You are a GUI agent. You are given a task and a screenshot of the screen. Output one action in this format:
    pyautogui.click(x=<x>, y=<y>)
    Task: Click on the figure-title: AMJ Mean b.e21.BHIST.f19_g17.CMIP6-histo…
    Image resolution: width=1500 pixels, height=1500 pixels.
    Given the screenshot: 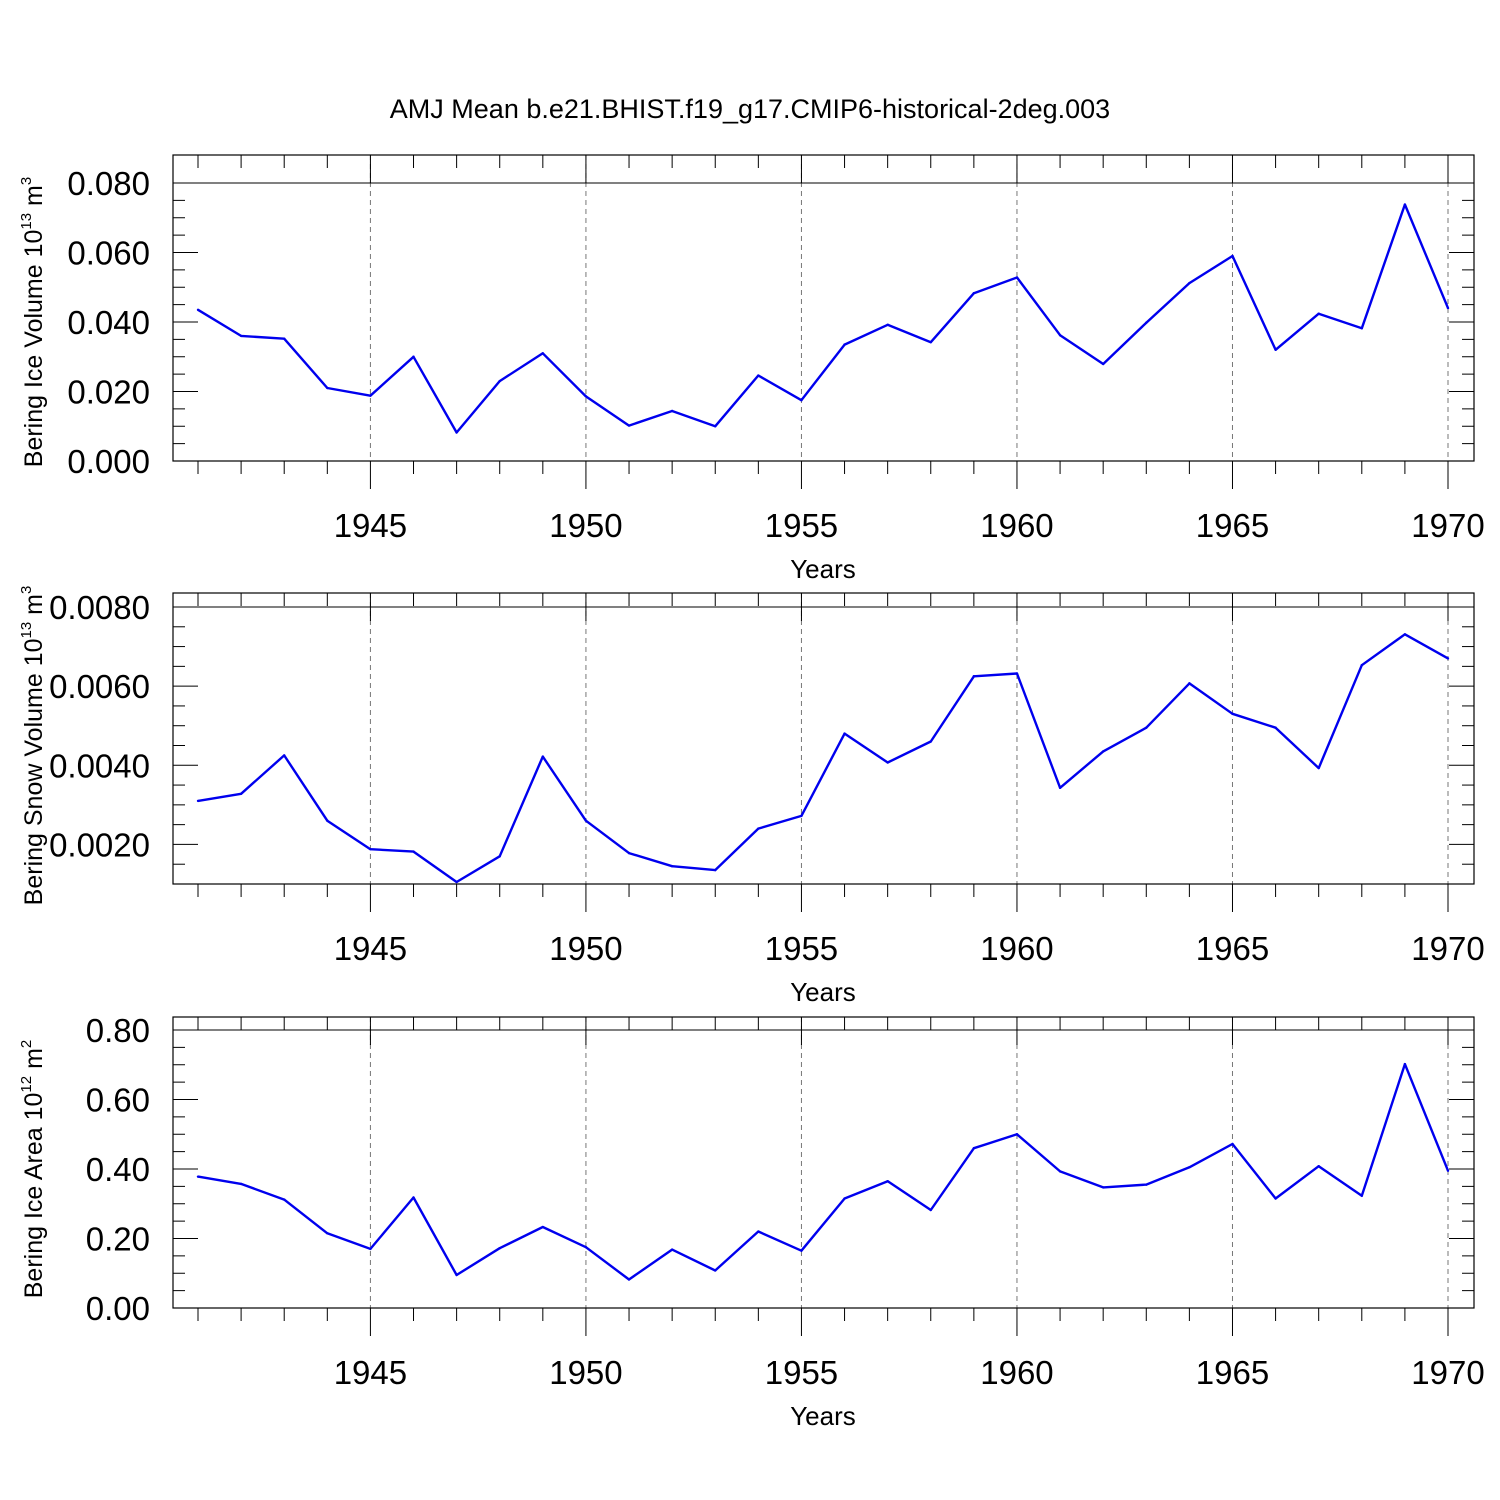 What is the action you would take?
    pyautogui.click(x=750, y=109)
    